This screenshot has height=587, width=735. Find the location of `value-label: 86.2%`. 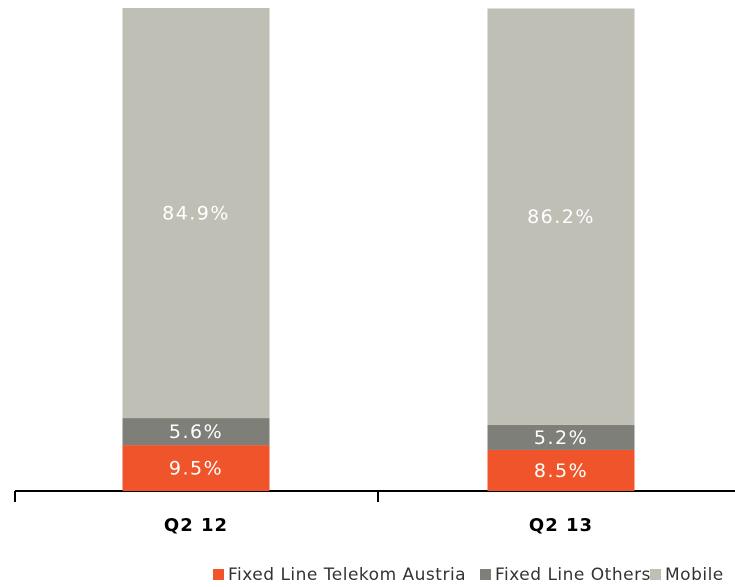

value-label: 86.2% is located at coordinates (561, 217).